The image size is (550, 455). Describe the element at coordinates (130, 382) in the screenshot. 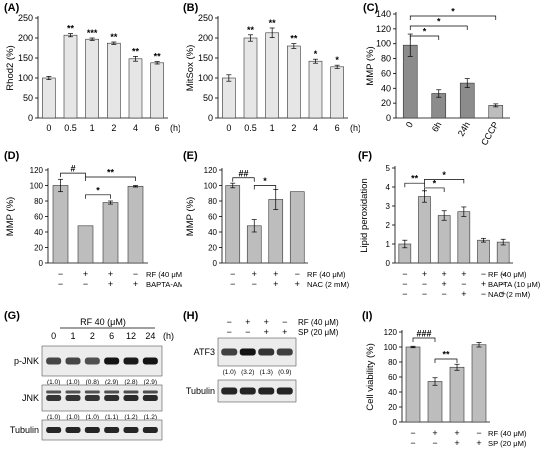

I see `blot-quant-label: (2.8)` at that location.